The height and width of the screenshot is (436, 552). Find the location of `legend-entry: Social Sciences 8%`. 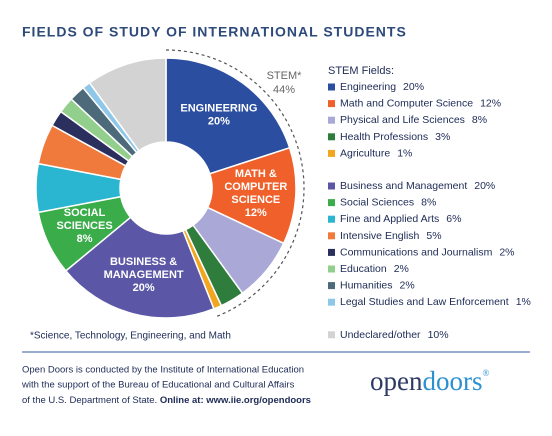

legend-entry: Social Sciences 8% is located at coordinates (388, 202).